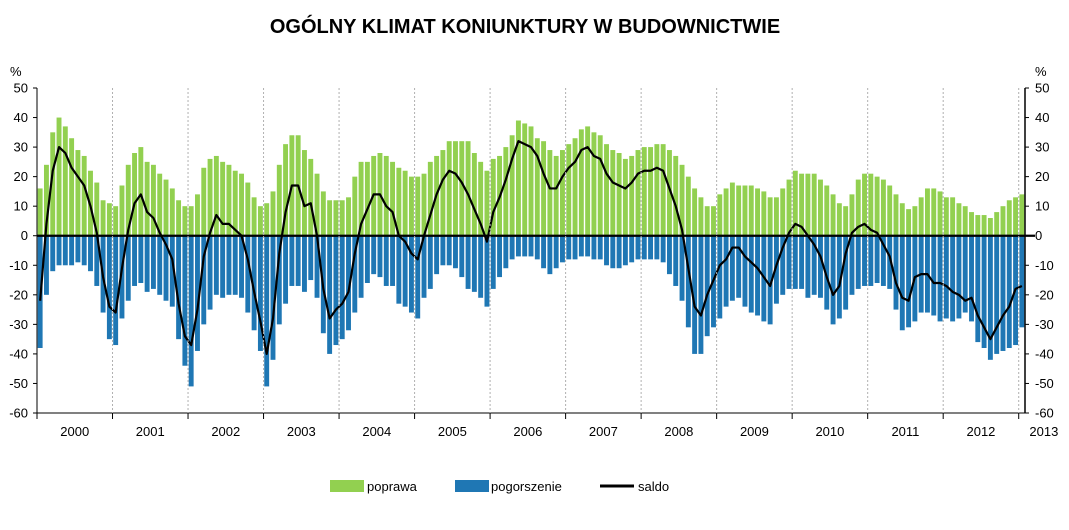 This screenshot has width=1069, height=530. Describe the element at coordinates (980, 431) in the screenshot. I see `year-label: 2012` at that location.